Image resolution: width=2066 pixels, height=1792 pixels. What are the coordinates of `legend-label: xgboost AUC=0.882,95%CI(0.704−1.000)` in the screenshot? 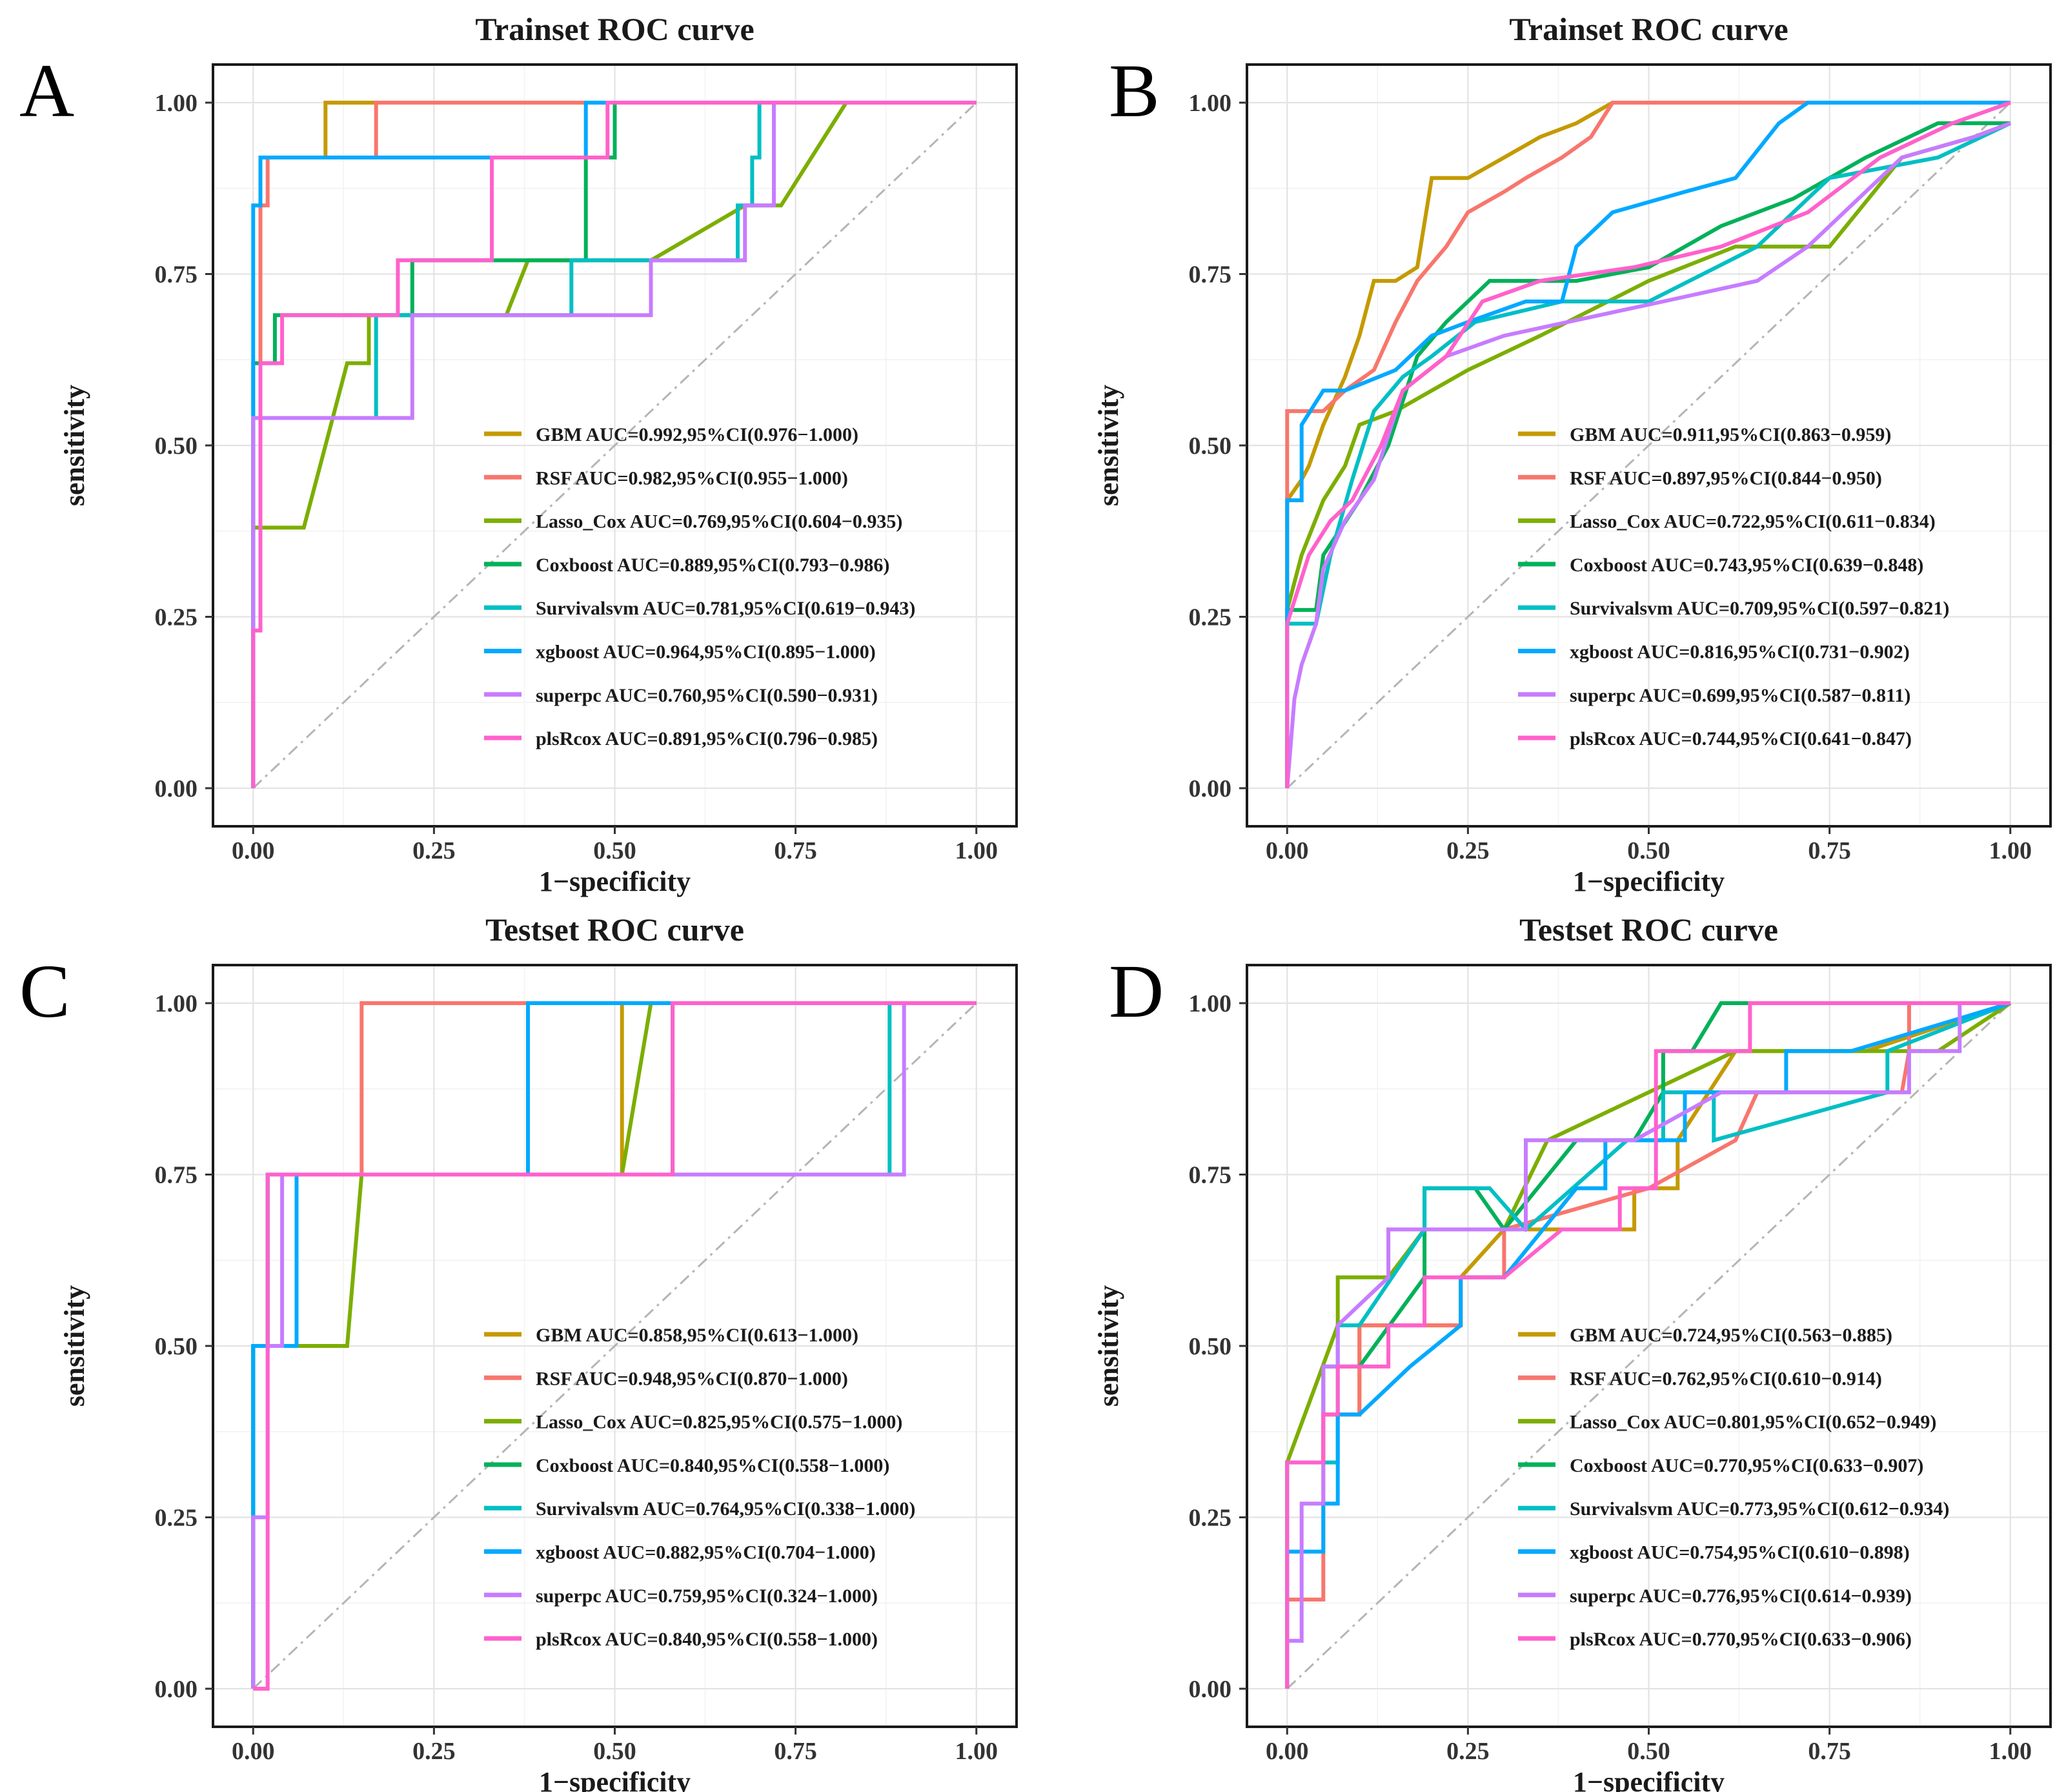 It's located at (706, 1552).